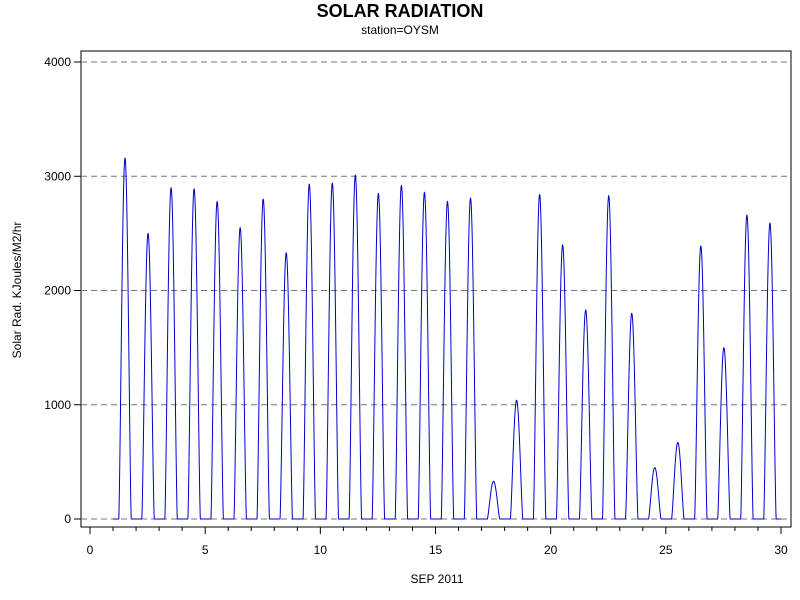 The height and width of the screenshot is (600, 800). I want to click on y-tick-label: 3000, so click(57, 176).